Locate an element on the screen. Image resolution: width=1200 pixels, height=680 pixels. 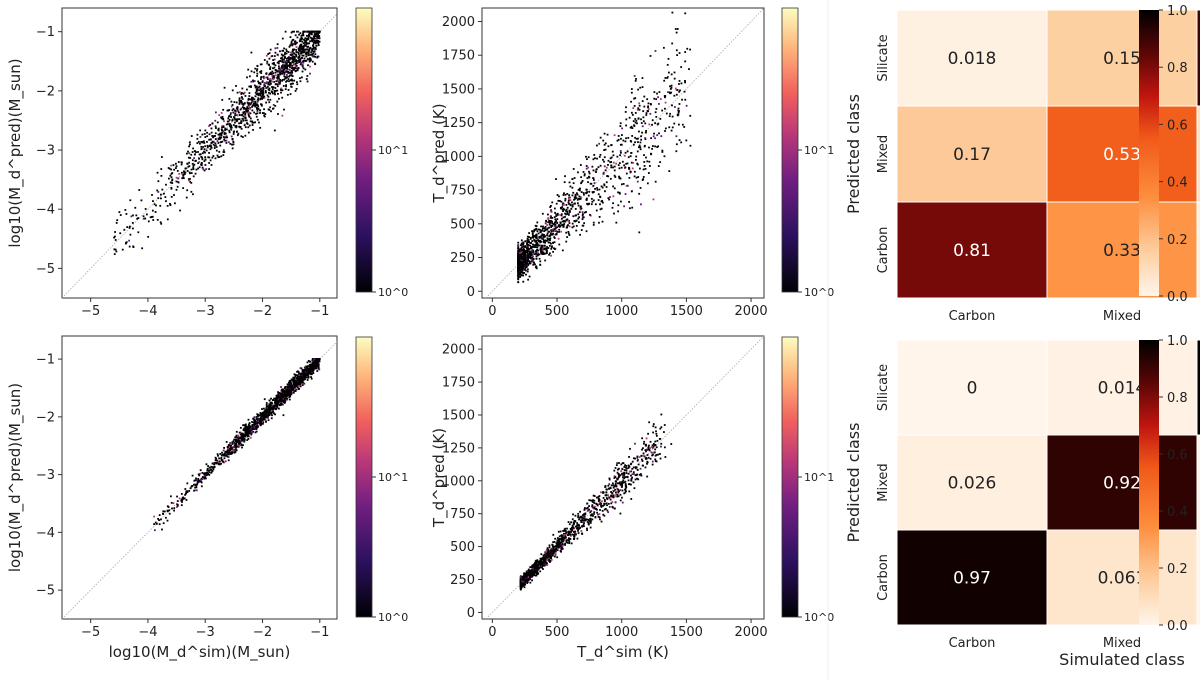
colorbar is located at coordinates (790, 150).